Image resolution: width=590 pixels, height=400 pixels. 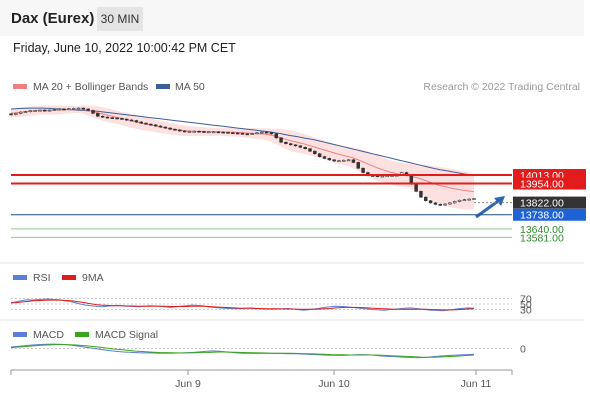 What do you see at coordinates (124, 48) in the screenshot?
I see `chart-datetime: Friday, June 10, 2022 10:00:42 PM CET` at bounding box center [124, 48].